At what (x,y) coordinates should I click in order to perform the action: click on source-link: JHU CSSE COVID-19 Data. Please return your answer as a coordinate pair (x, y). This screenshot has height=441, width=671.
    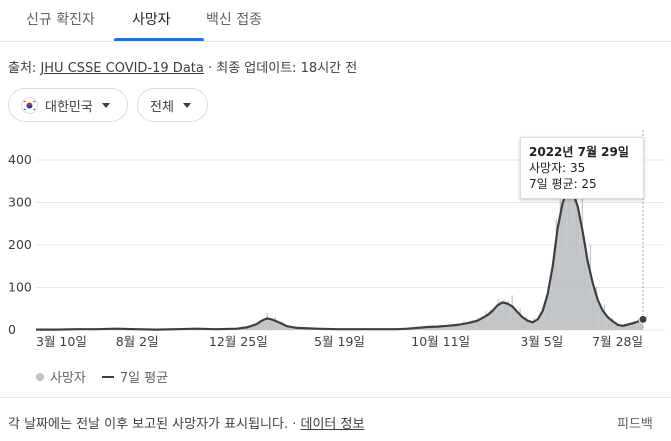
    Looking at the image, I should click on (122, 68).